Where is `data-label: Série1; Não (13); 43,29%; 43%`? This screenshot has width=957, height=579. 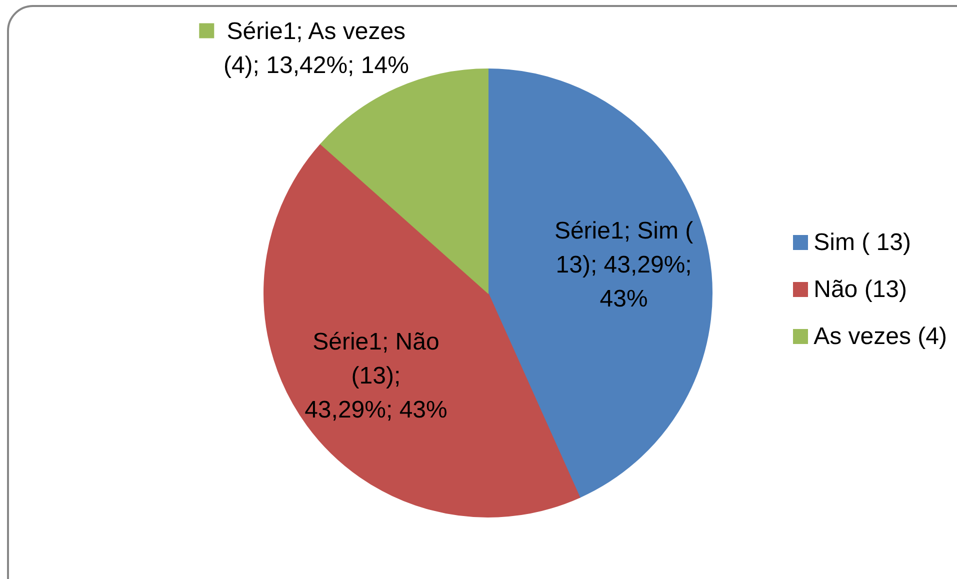
data-label: Série1; Não (13); 43,29%; 43% is located at coordinates (376, 376).